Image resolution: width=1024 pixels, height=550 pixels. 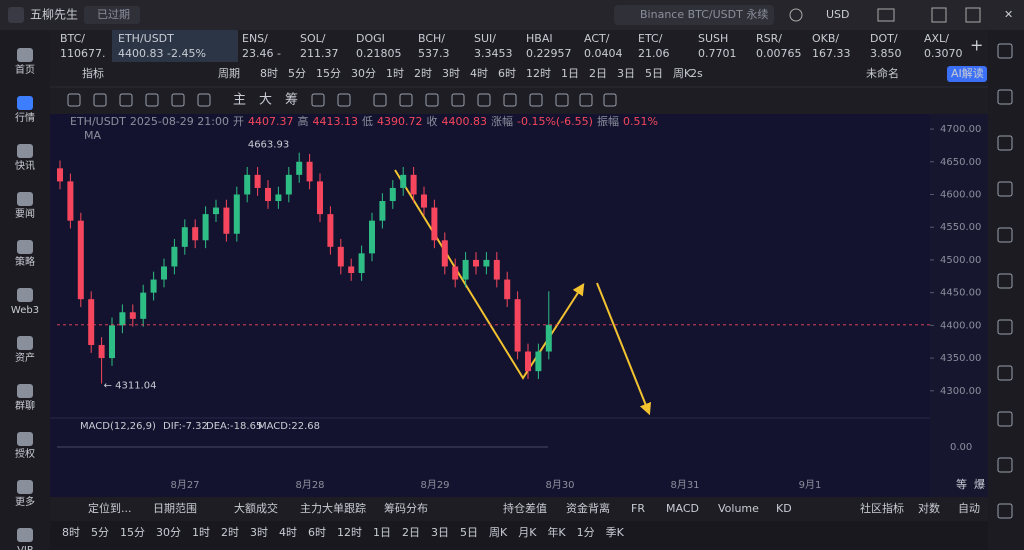 I want to click on ticker-symbol: AXL/, so click(x=936, y=38).